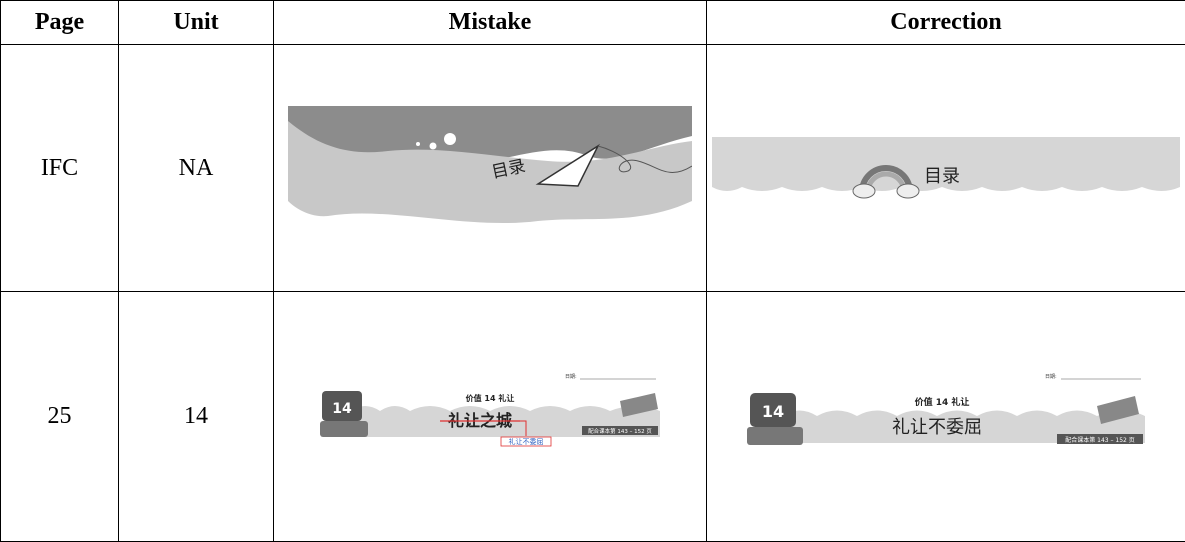  I want to click on correction-image: 目录, so click(946, 168).